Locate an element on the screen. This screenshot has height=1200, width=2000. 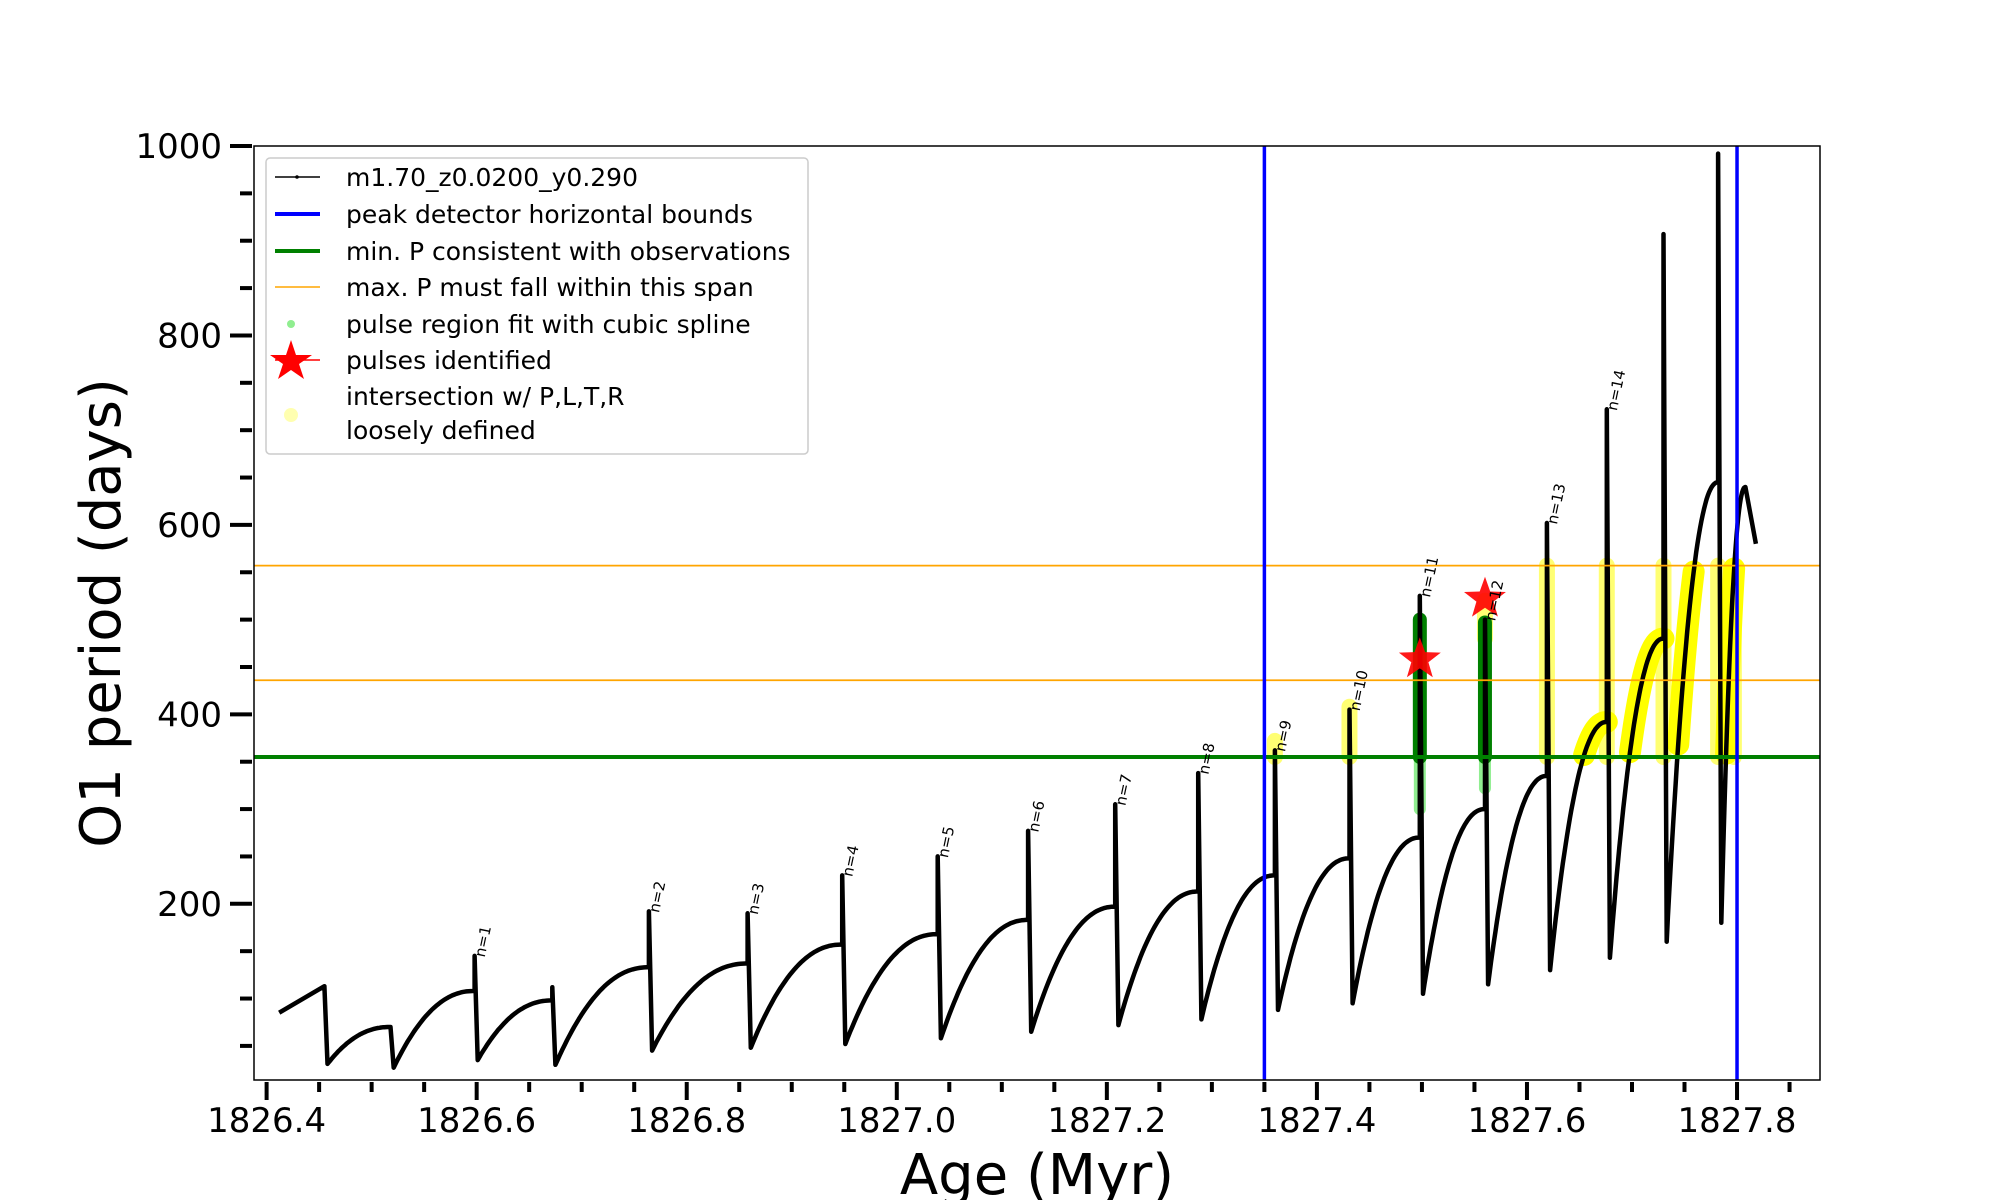
legend-swatch-spline is located at coordinates (291, 324).